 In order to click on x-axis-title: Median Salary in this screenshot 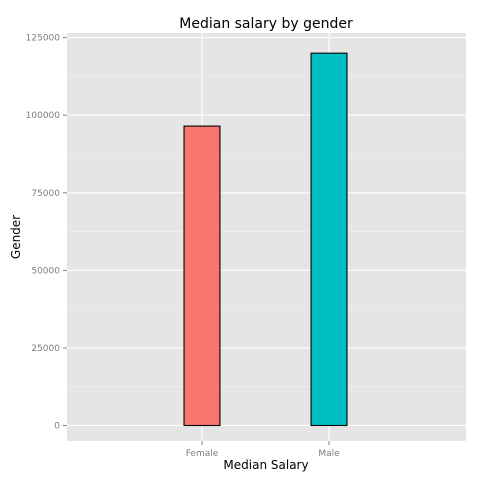, I will do `click(265, 465)`.